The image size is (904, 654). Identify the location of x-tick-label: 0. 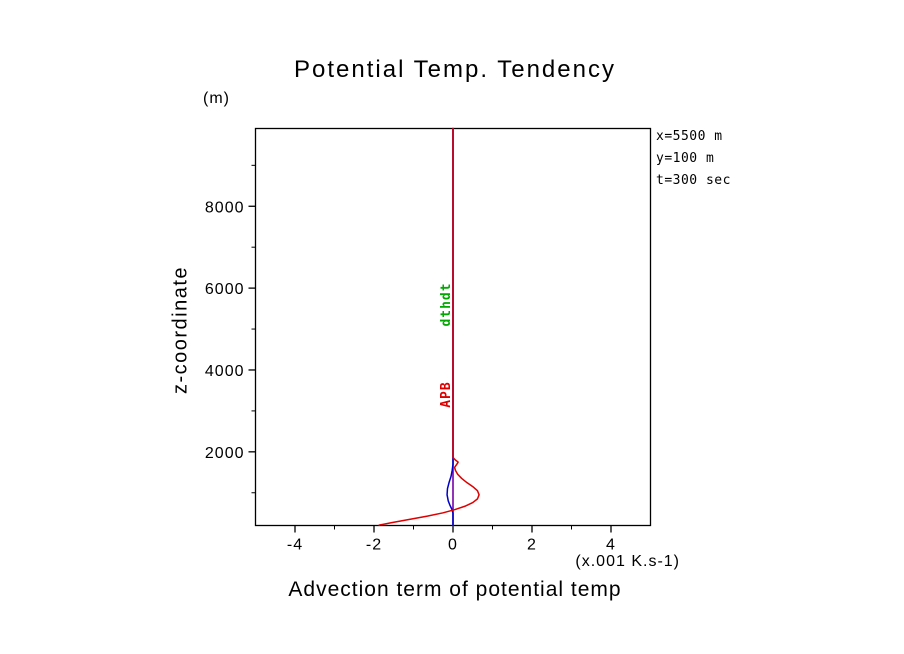
(453, 545).